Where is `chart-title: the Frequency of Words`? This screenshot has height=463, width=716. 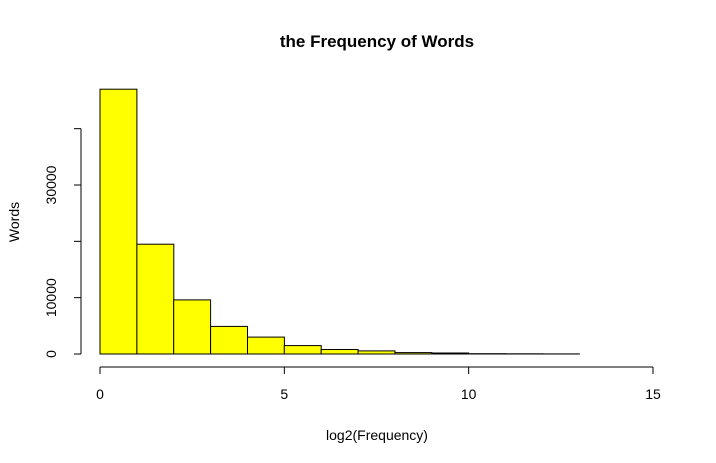
chart-title: the Frequency of Words is located at coordinates (377, 41).